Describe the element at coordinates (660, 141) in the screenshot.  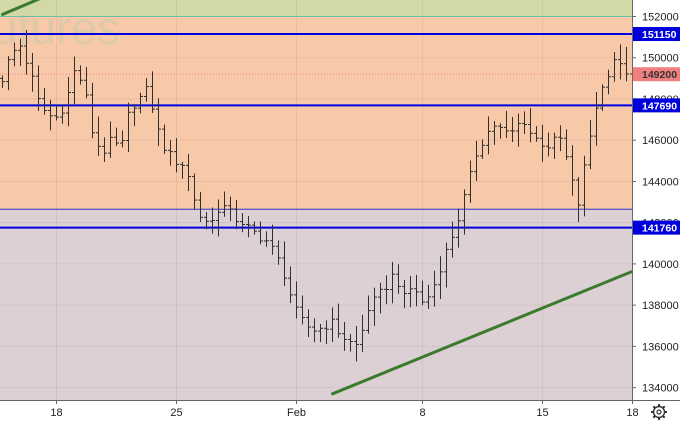
I see `price-tick-label: 146000` at that location.